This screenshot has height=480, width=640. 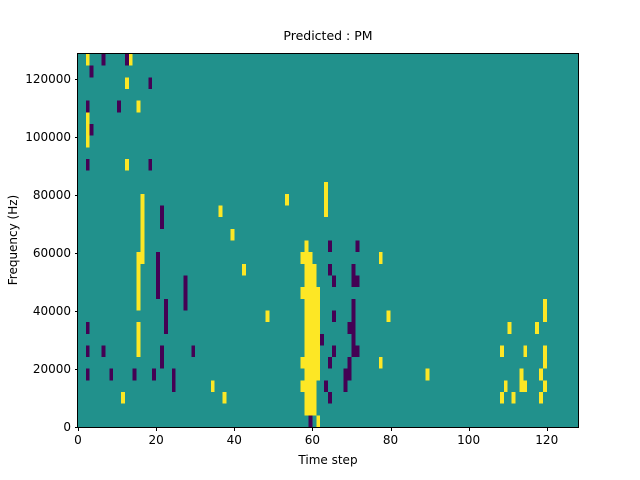 What do you see at coordinates (13, 240) in the screenshot?
I see `y-axis-label: Frequency (Hz)` at bounding box center [13, 240].